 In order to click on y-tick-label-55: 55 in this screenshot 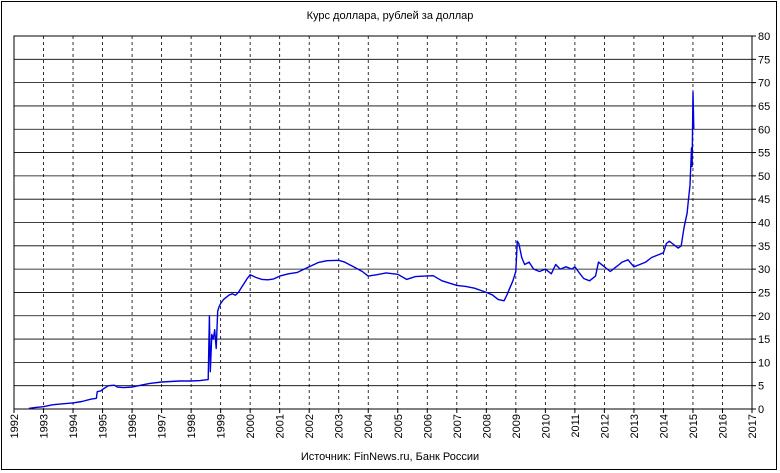, I will do `click(764, 154)`.